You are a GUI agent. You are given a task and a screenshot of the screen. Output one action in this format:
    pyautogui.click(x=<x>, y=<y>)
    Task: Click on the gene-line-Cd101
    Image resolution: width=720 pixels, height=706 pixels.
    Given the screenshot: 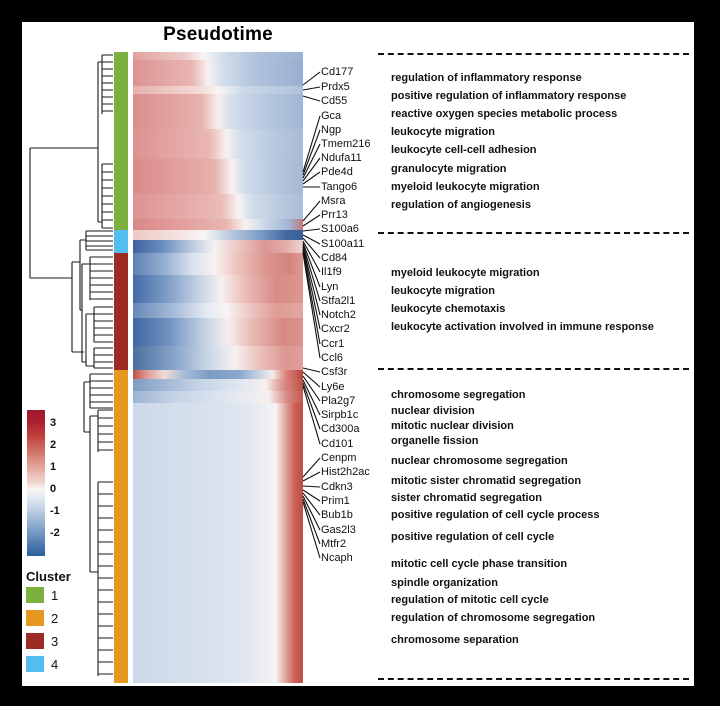 What is the action you would take?
    pyautogui.click(x=311, y=415)
    